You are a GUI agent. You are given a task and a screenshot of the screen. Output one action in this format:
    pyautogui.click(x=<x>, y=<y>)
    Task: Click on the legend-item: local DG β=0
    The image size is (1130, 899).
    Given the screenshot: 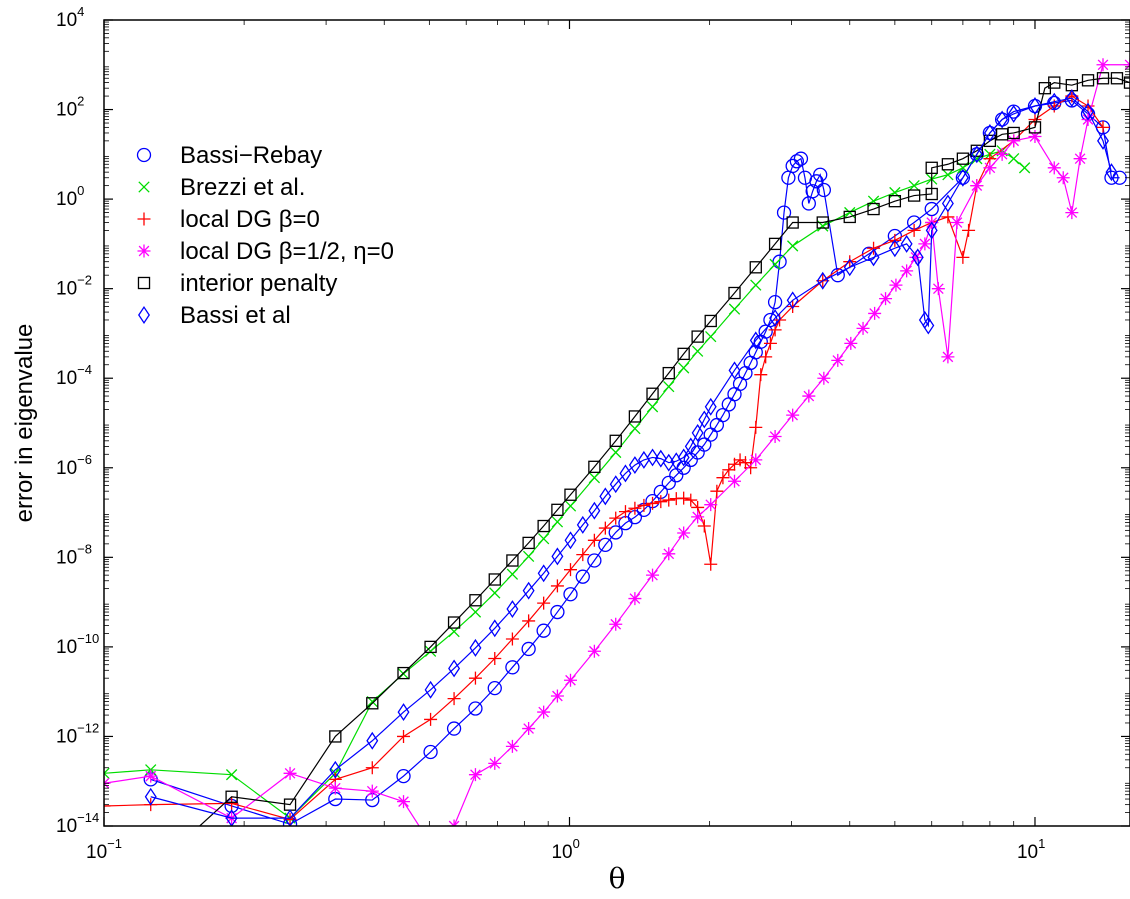 What is the action you would take?
    pyautogui.click(x=228, y=219)
    